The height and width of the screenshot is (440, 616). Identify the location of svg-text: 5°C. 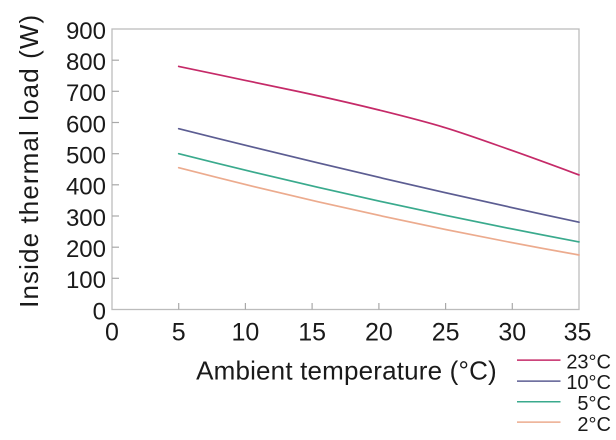
(594, 404).